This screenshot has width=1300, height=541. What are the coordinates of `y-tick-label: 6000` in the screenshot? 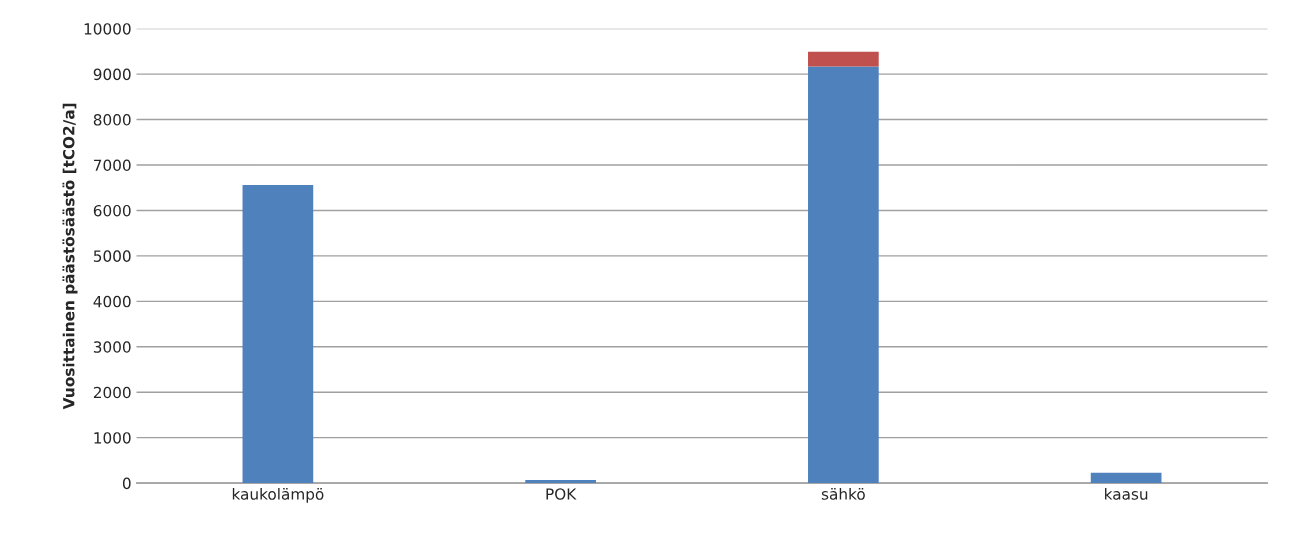 It's located at (112, 210).